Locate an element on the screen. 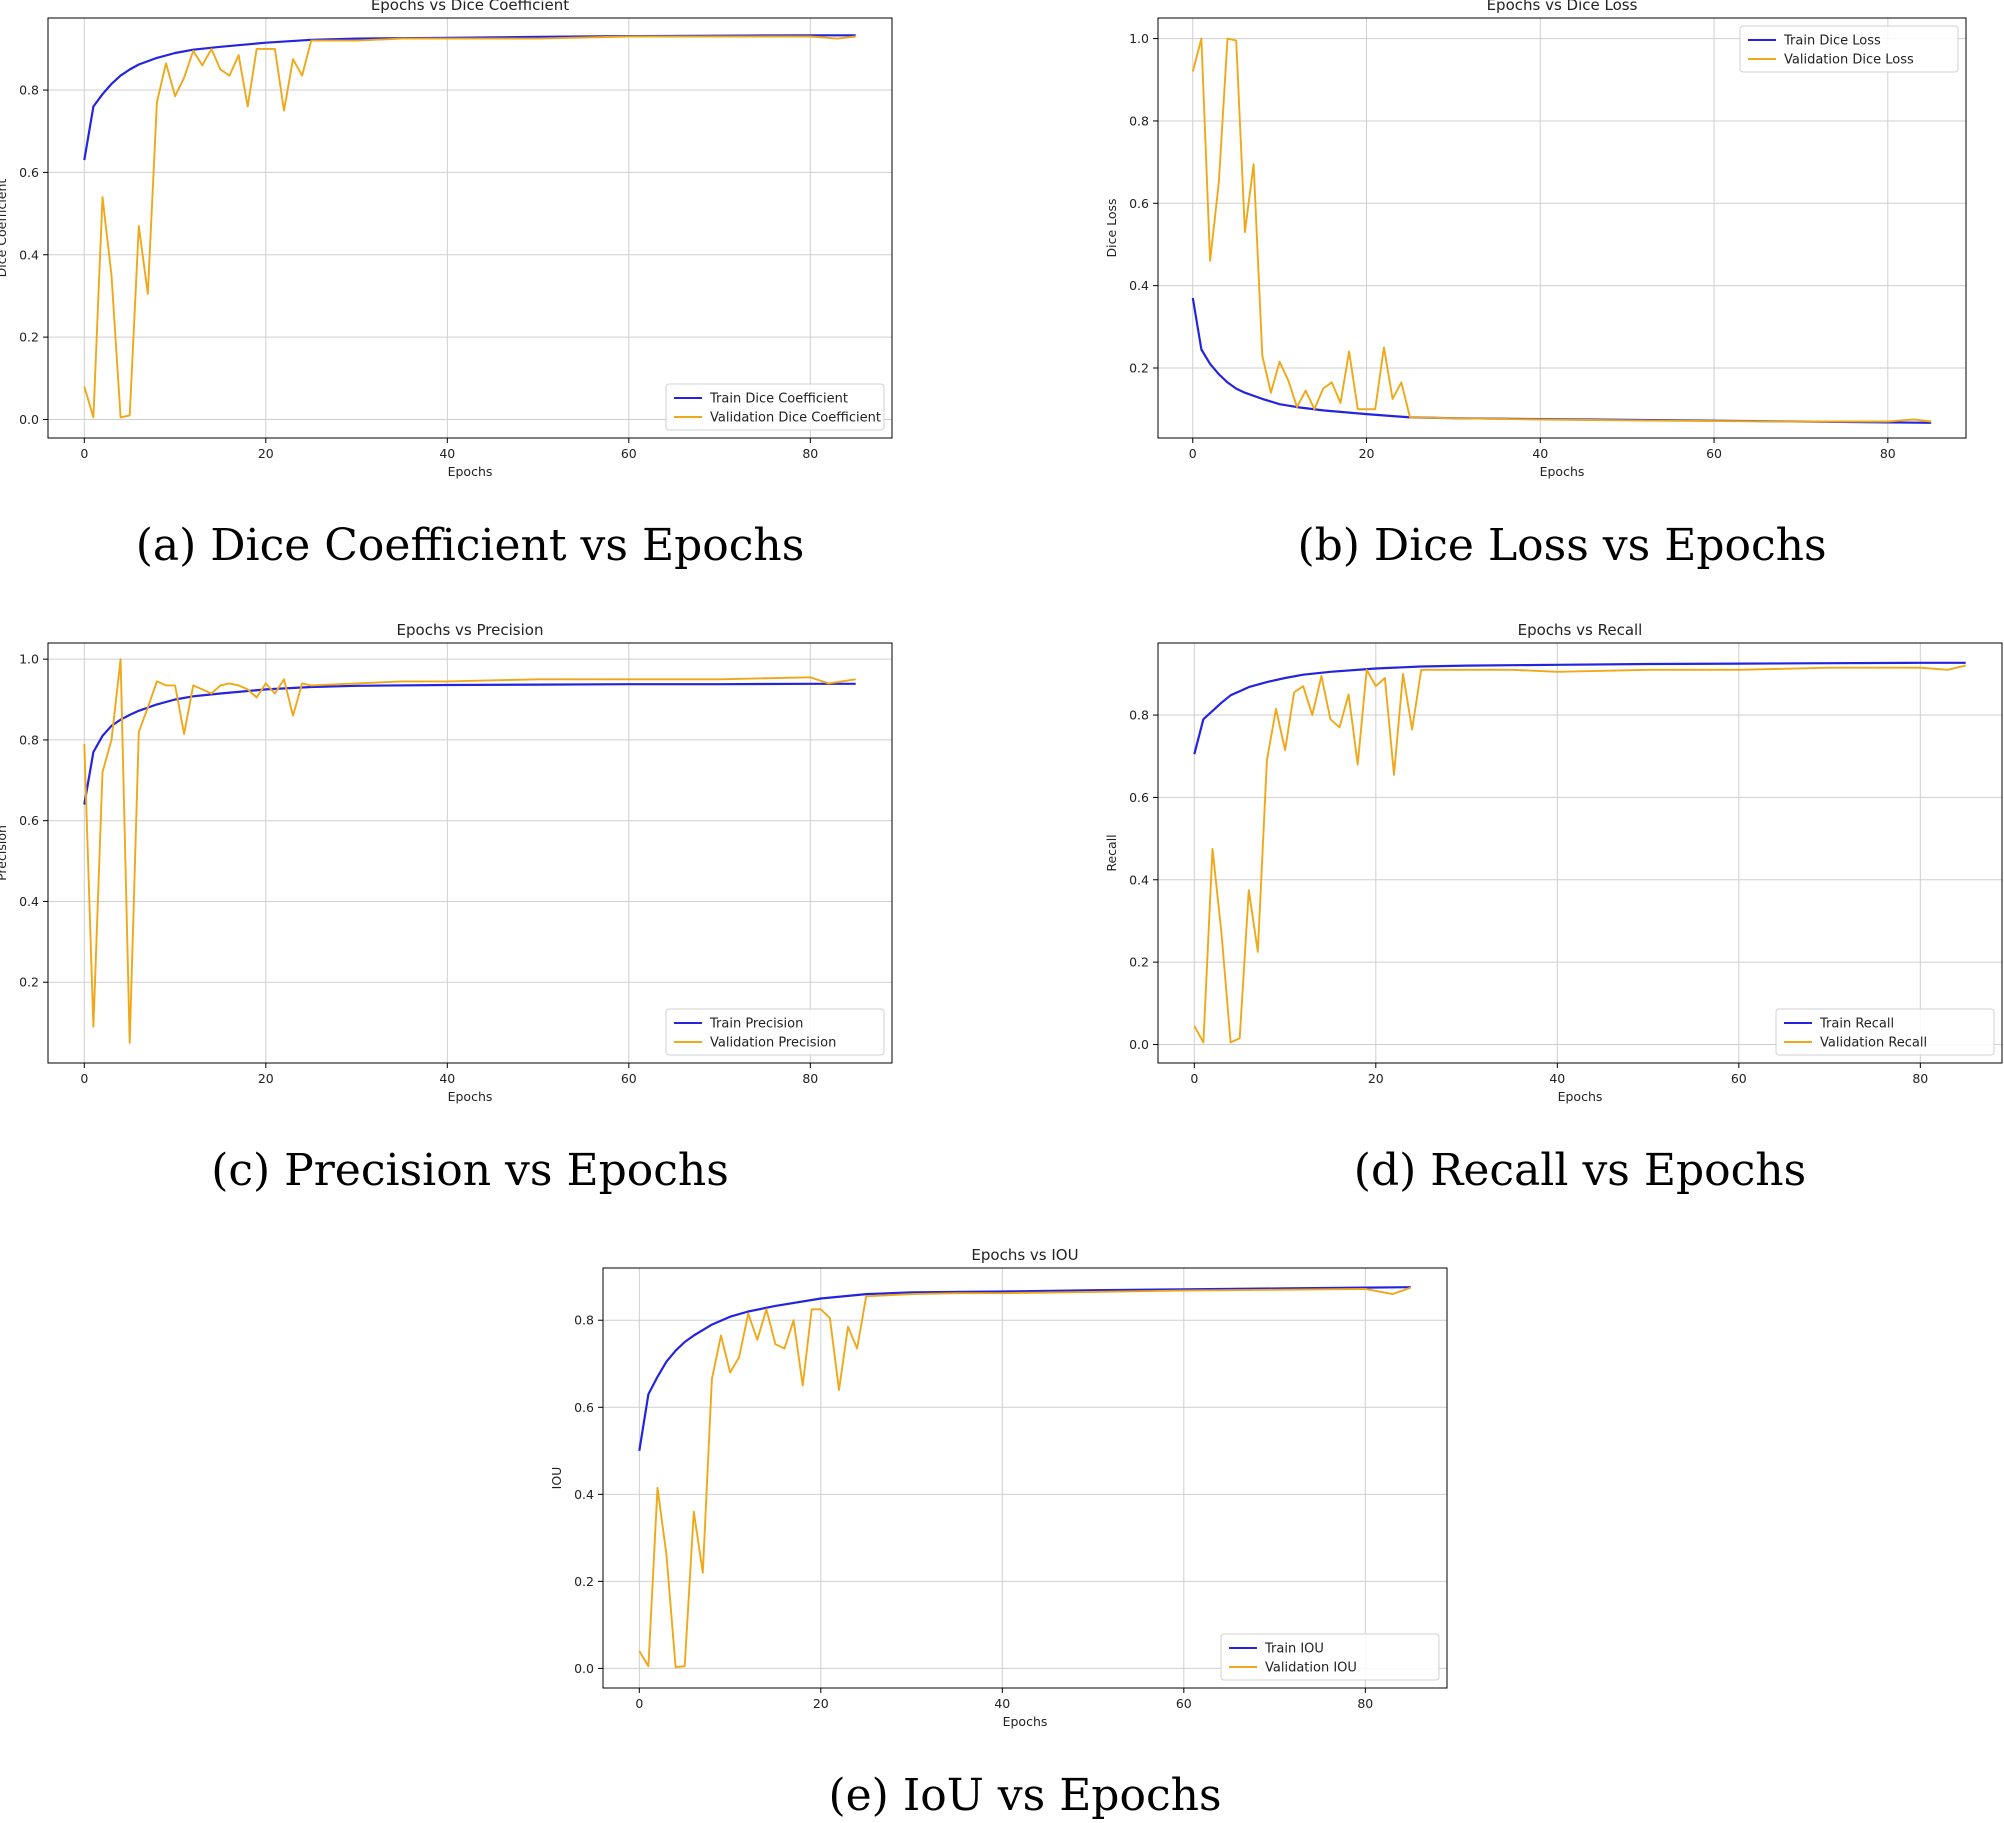 The image size is (2004, 1823). legend: Train Recall Validation Recall is located at coordinates (1885, 1032).